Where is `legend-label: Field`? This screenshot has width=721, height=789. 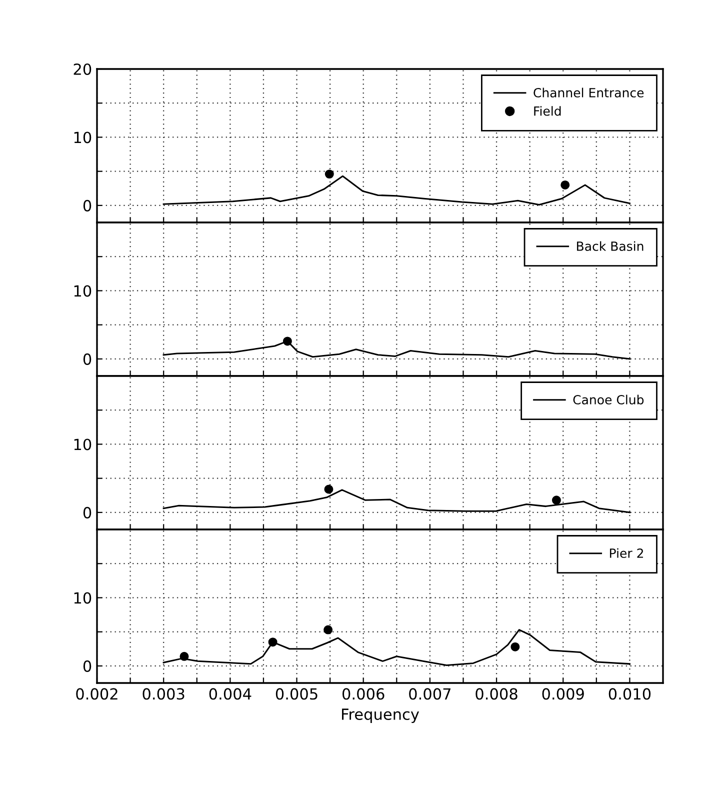 legend-label: Field is located at coordinates (547, 111).